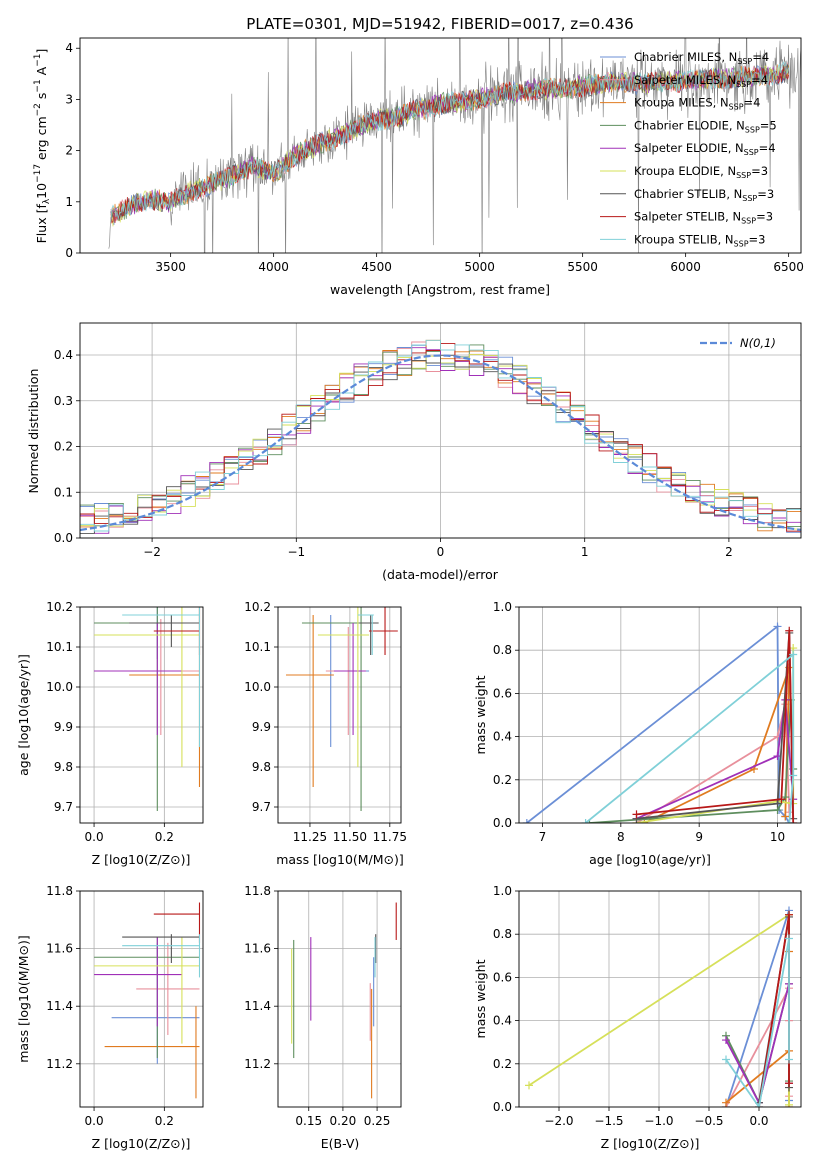 This screenshot has width=819, height=1174. What do you see at coordinates (708, 1121) in the screenshot?
I see `x-tick-label: −0.5` at bounding box center [708, 1121].